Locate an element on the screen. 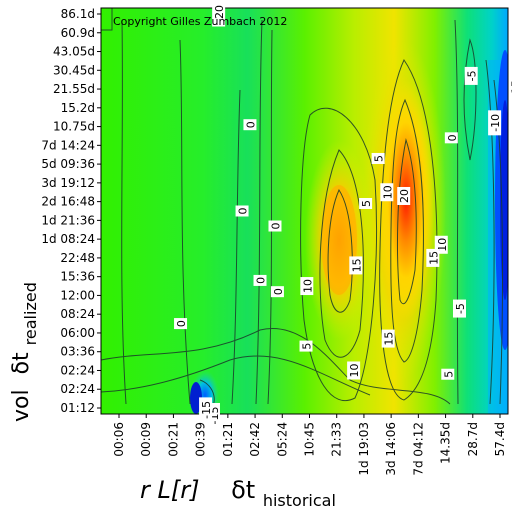 The image size is (512, 517). x-tick-label: 1d 19:03 is located at coordinates (364, 449).